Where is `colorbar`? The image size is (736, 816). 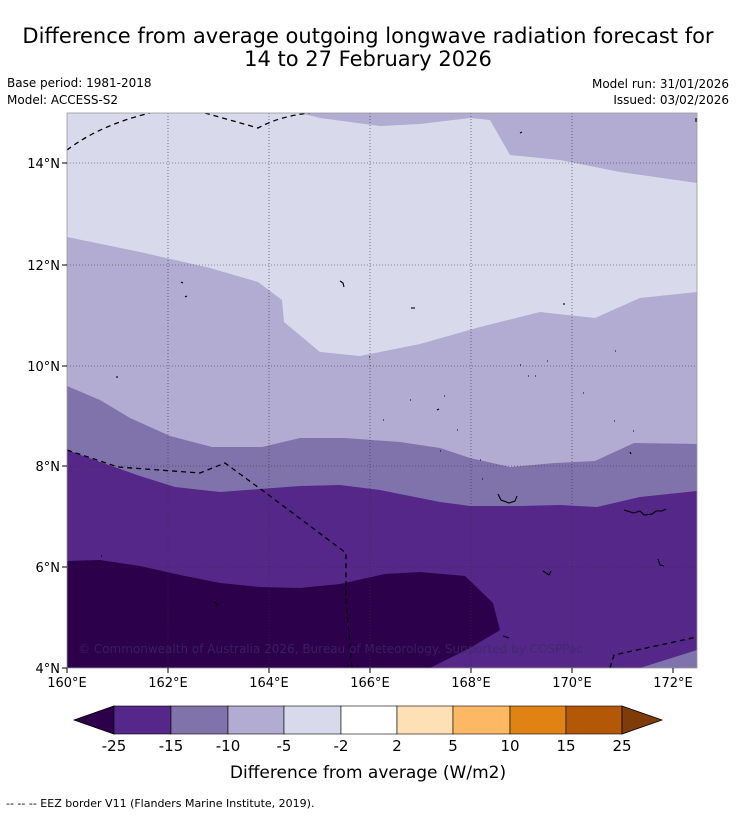 colorbar is located at coordinates (368, 720).